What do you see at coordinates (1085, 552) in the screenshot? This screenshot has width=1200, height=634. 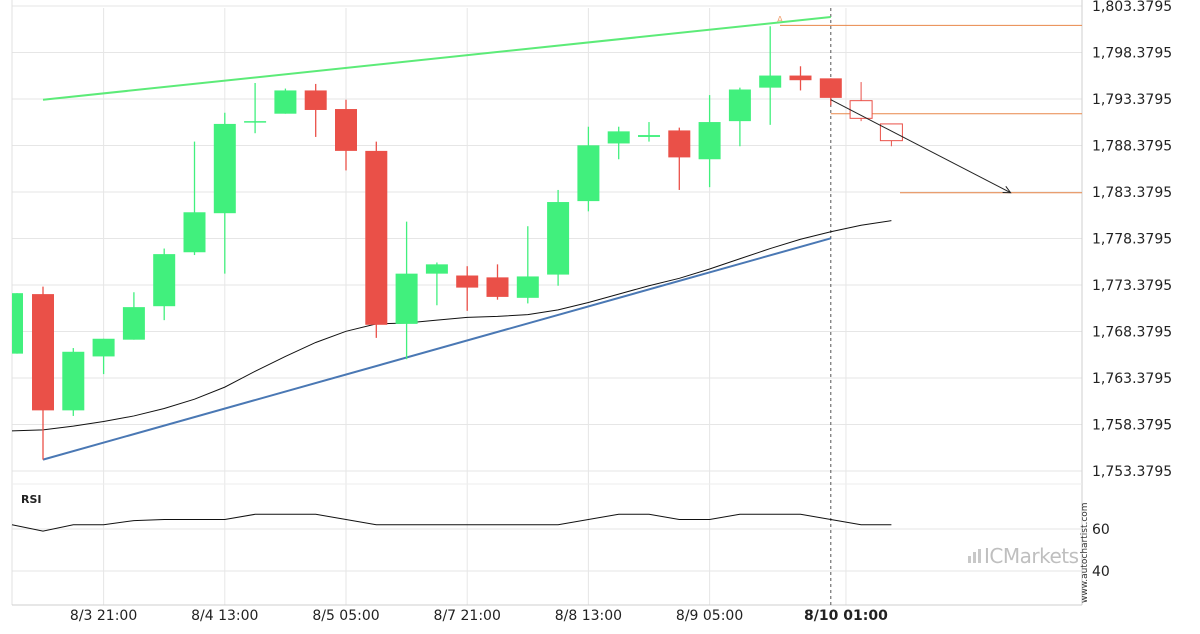 I see `watermark-text: www.autochartist.com` at bounding box center [1085, 552].